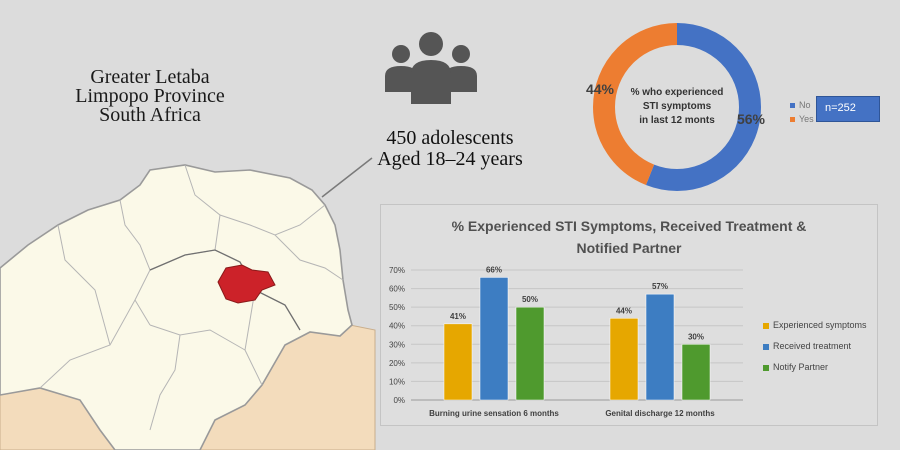 This screenshot has width=900, height=450. I want to click on y-tick-label: 70%, so click(397, 270).